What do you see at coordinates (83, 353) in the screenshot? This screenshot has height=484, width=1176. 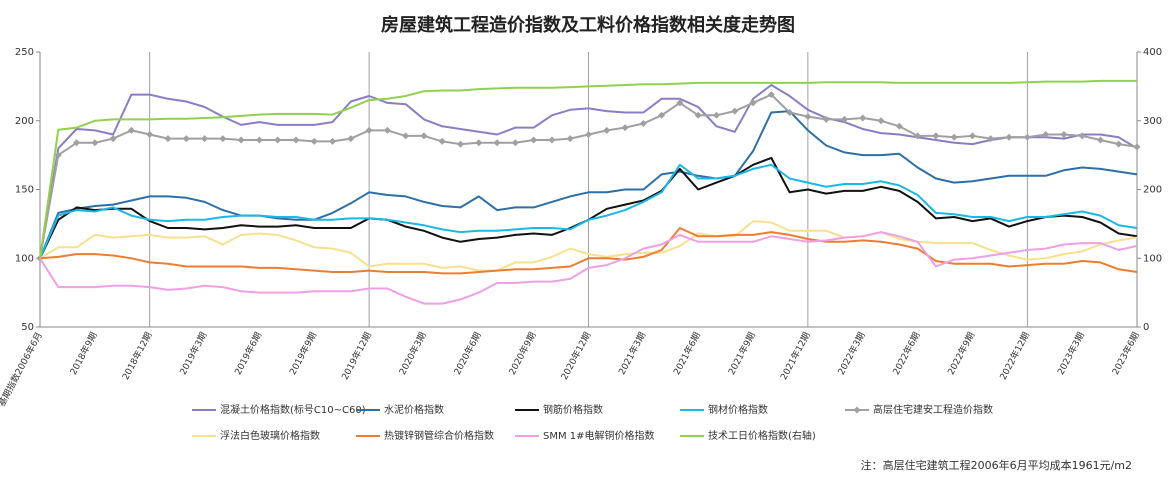 I see `x-tick-label: 2018年9期` at bounding box center [83, 353].